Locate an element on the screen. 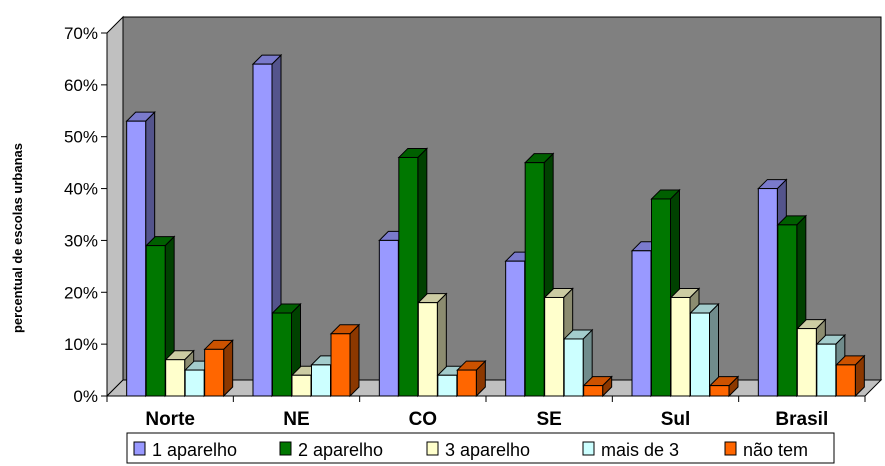  y-tick-label: 60% is located at coordinates (81, 85).